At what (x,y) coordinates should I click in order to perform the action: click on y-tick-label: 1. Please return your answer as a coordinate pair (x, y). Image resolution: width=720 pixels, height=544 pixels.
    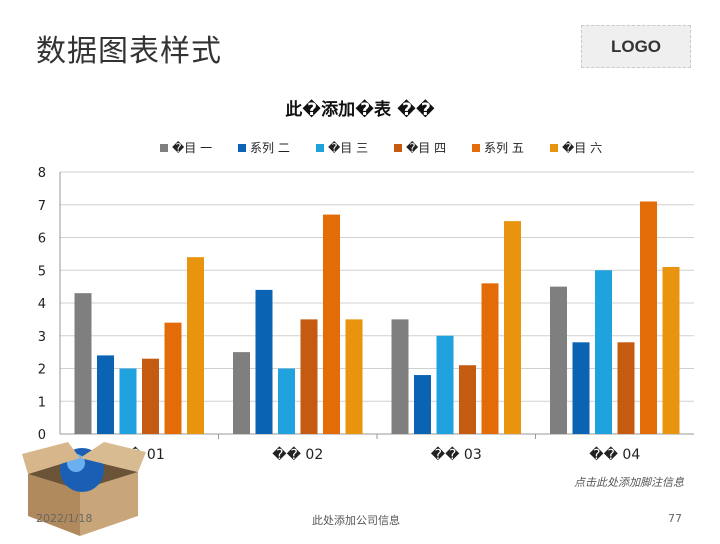
    Looking at the image, I should click on (42, 402).